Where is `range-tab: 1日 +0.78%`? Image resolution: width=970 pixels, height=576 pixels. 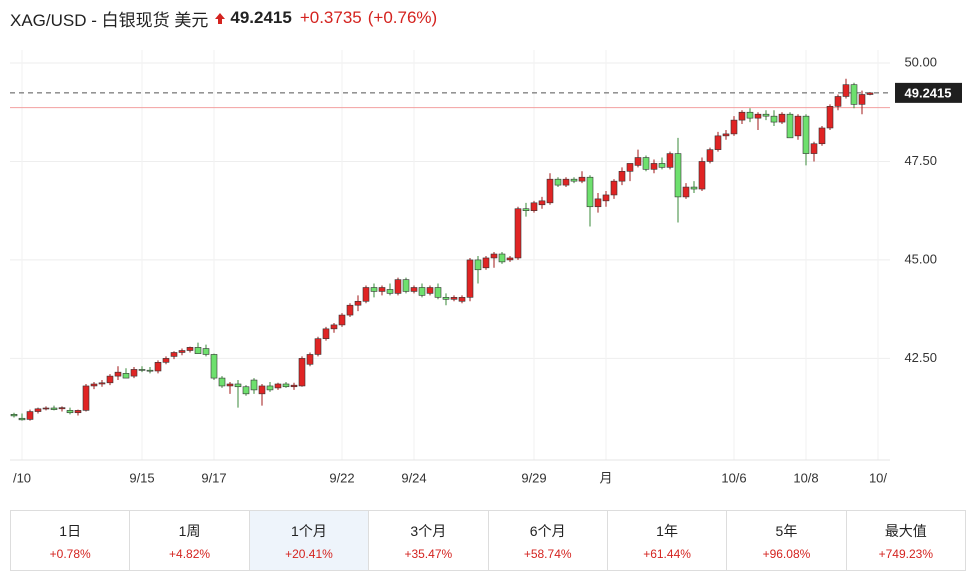
range-tab: 1日 +0.78% is located at coordinates (71, 540).